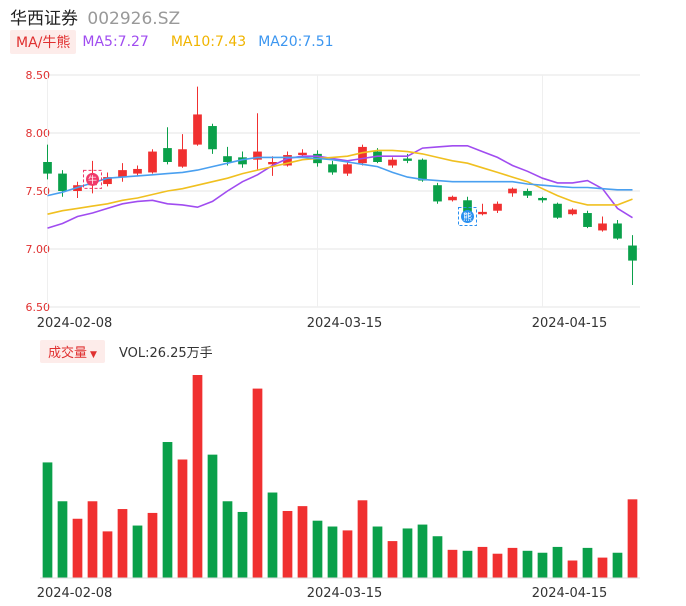 The width and height of the screenshot is (686, 606). Describe the element at coordinates (38, 133) in the screenshot. I see `price-tick-label: 8.00` at that location.